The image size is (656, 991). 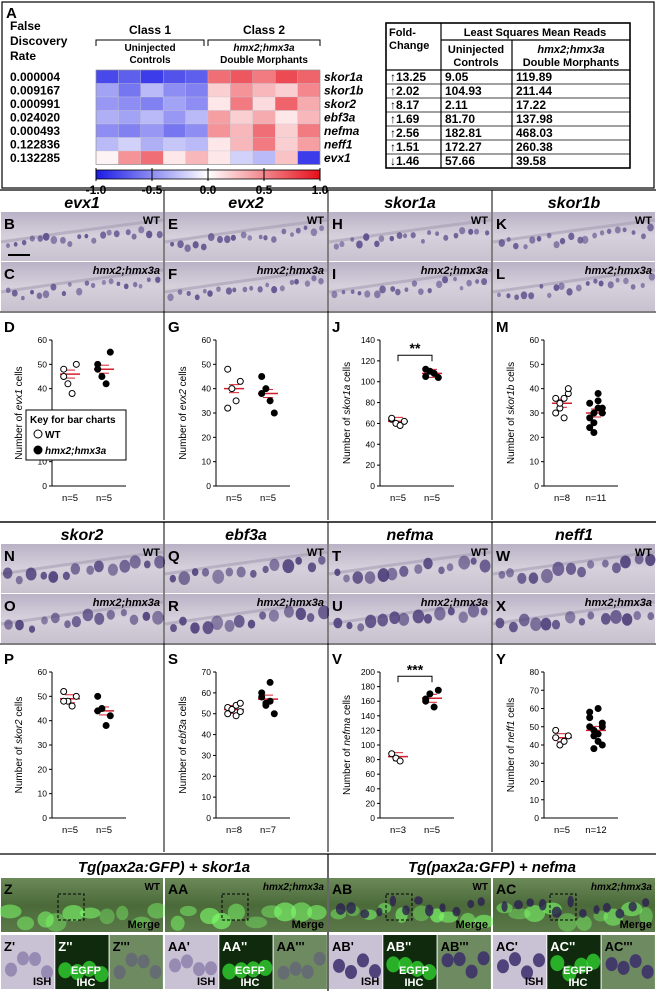 I want to click on gene-title: skor1b, so click(x=574, y=203).